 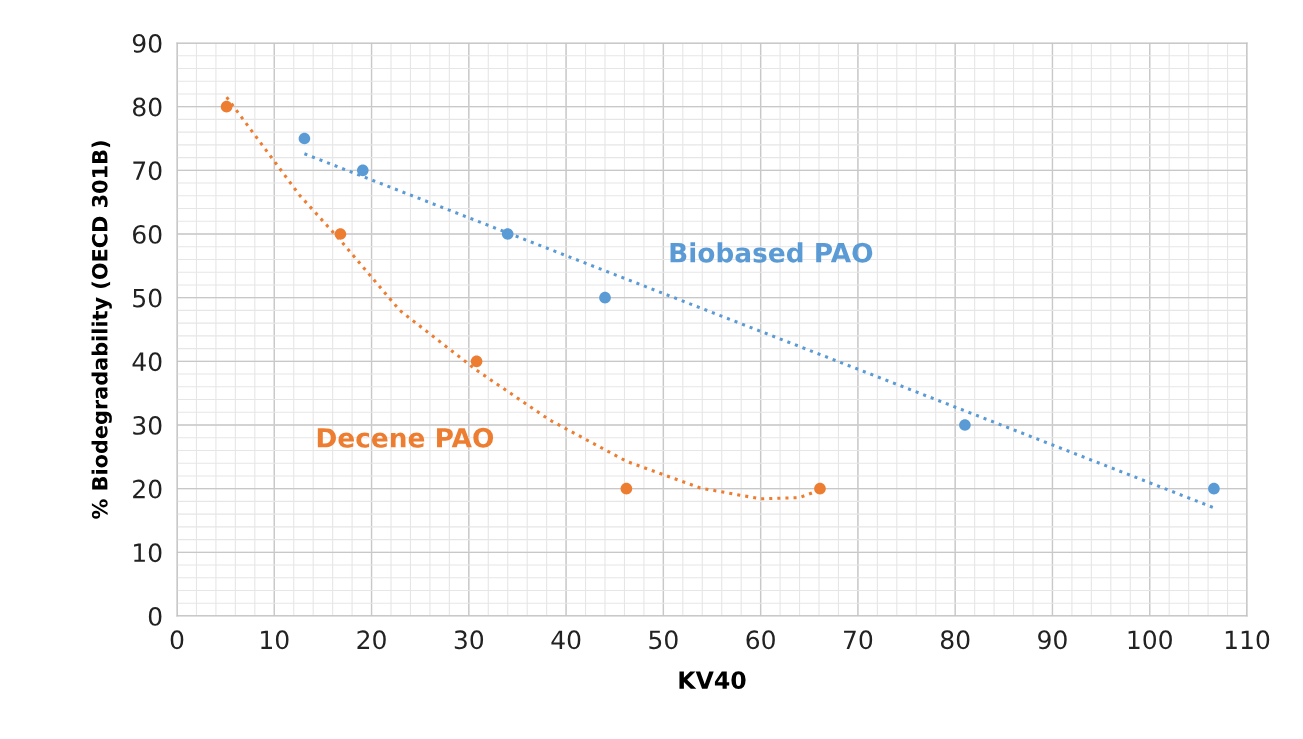 I want to click on y-tick-label: 40, so click(x=147, y=362).